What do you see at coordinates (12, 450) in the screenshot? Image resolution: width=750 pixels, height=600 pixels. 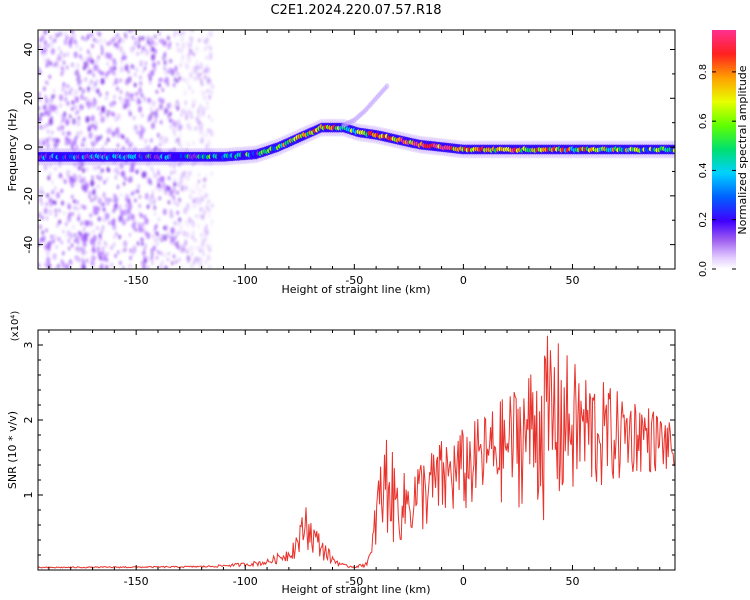 I see `snr-y-axis-label: SNR (10 * v/v)` at bounding box center [12, 450].